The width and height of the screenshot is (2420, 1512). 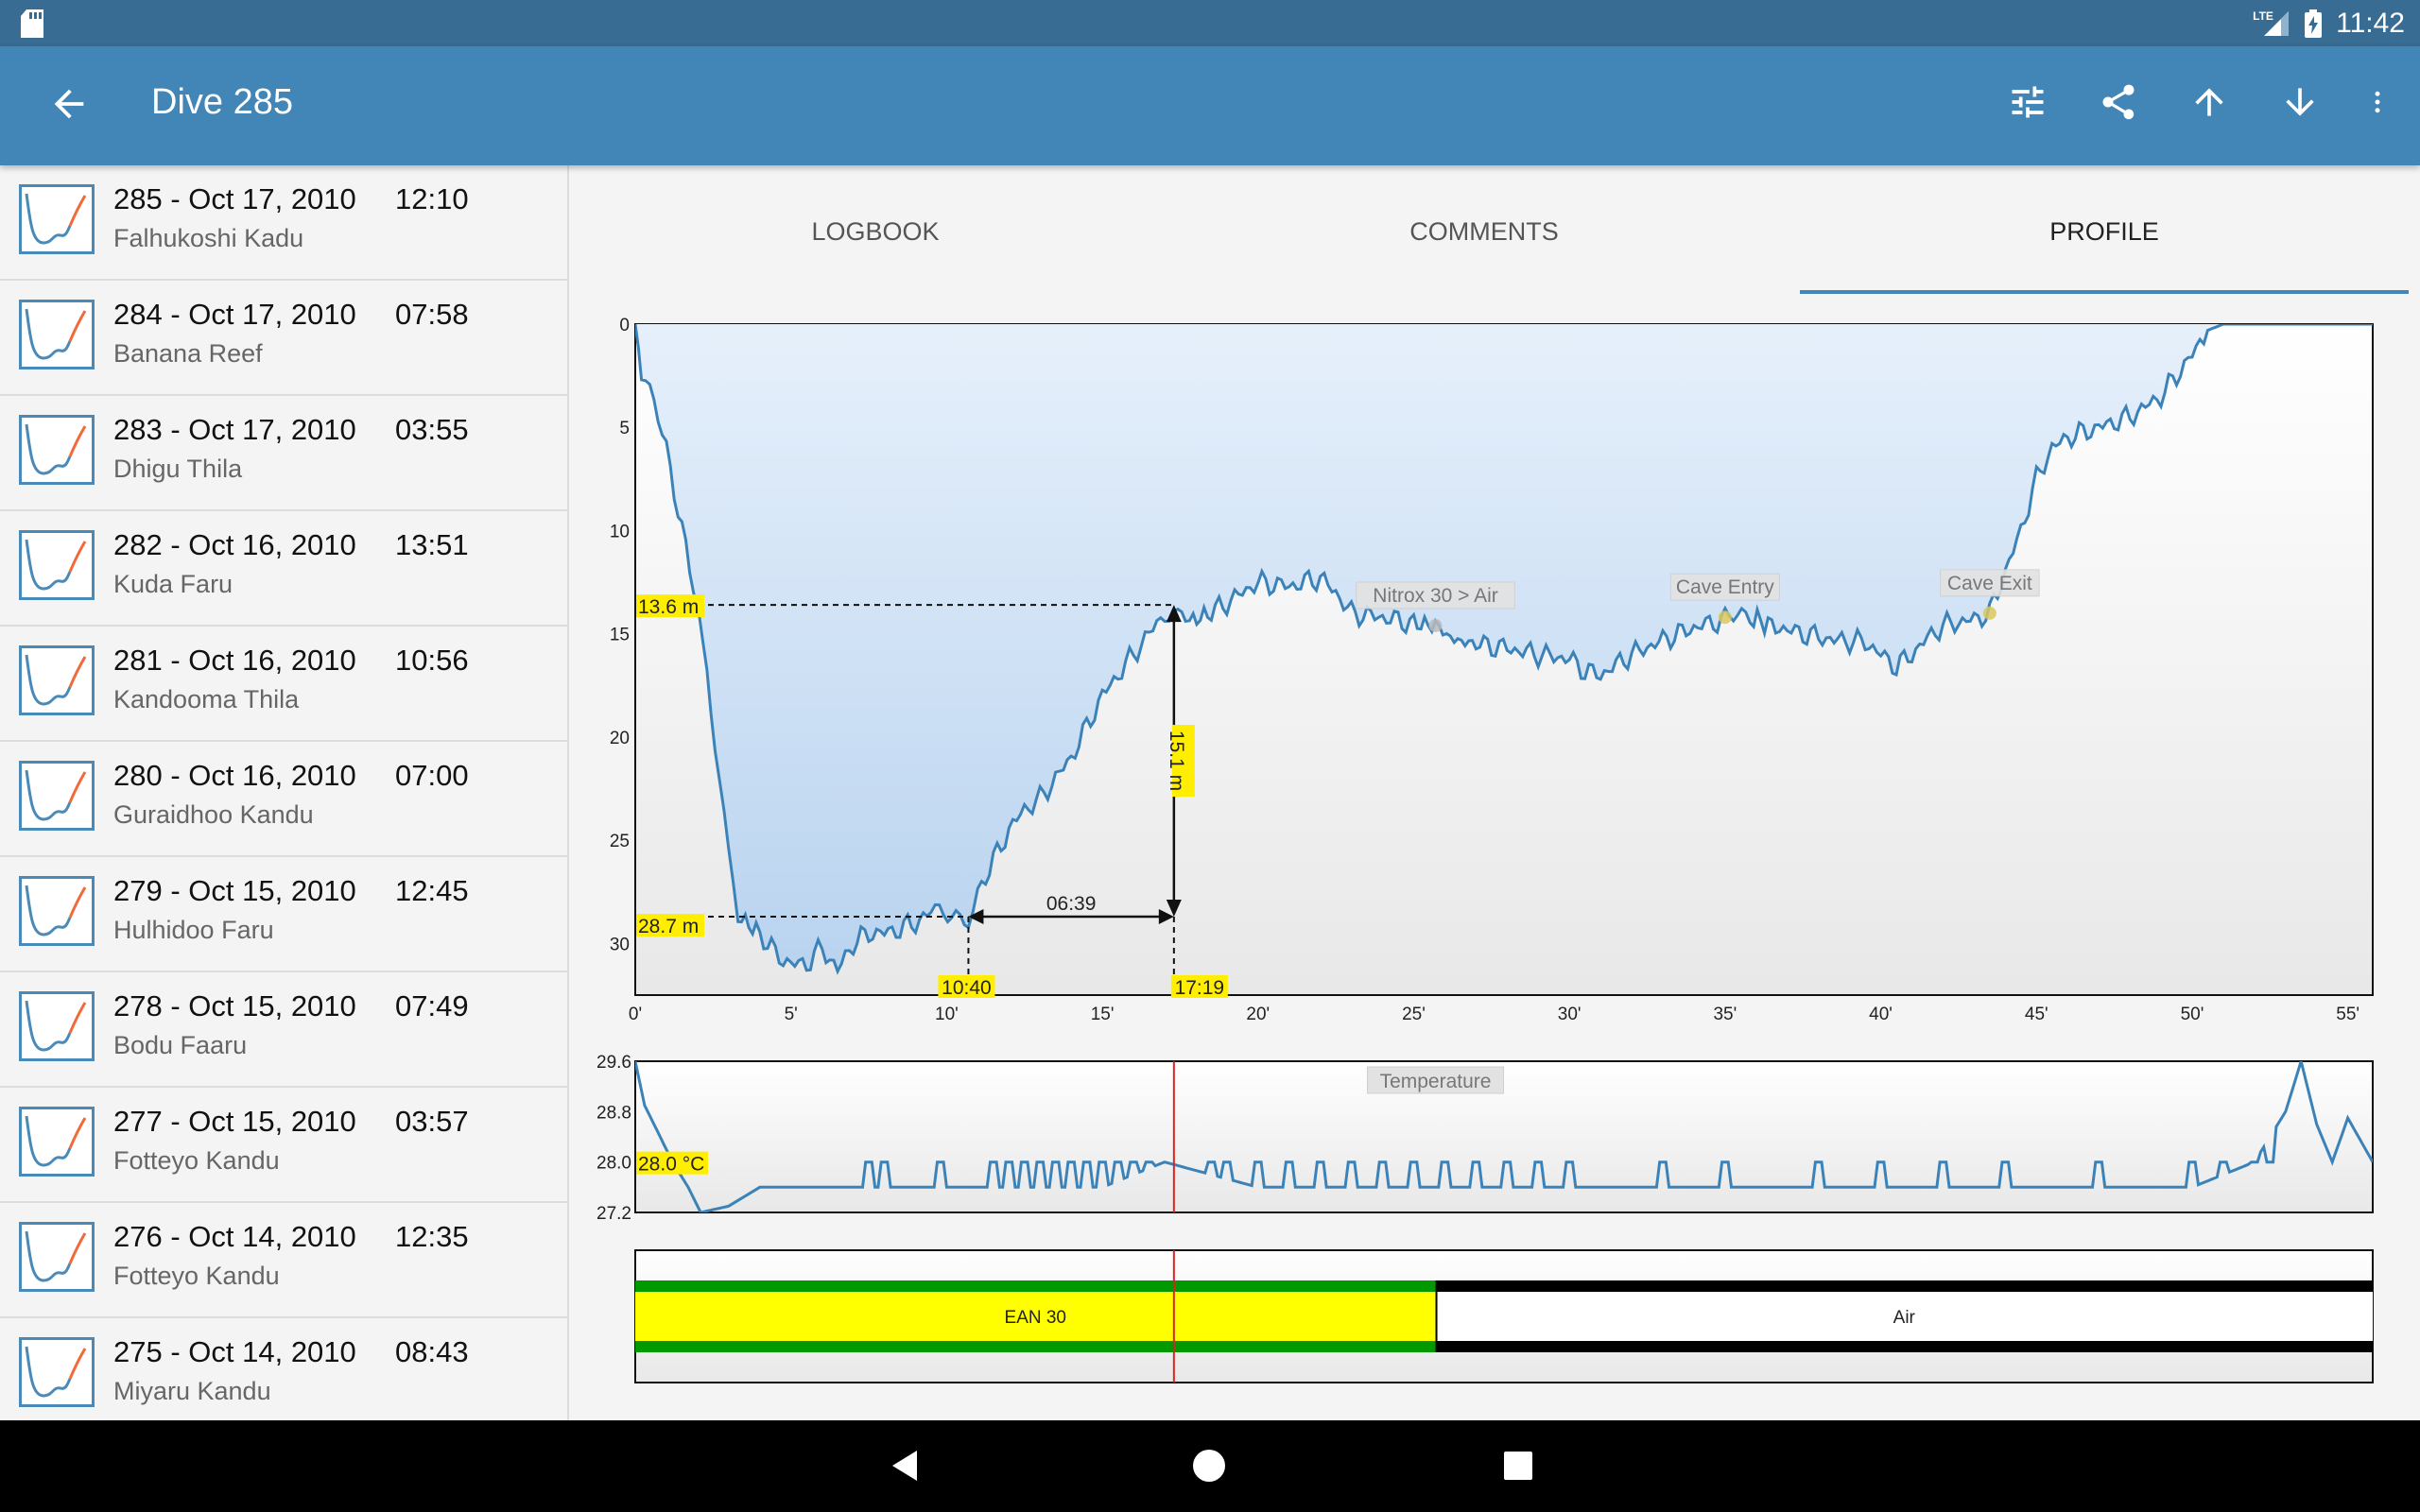 I want to click on temperature-label-bg, so click(x=1436, y=1080).